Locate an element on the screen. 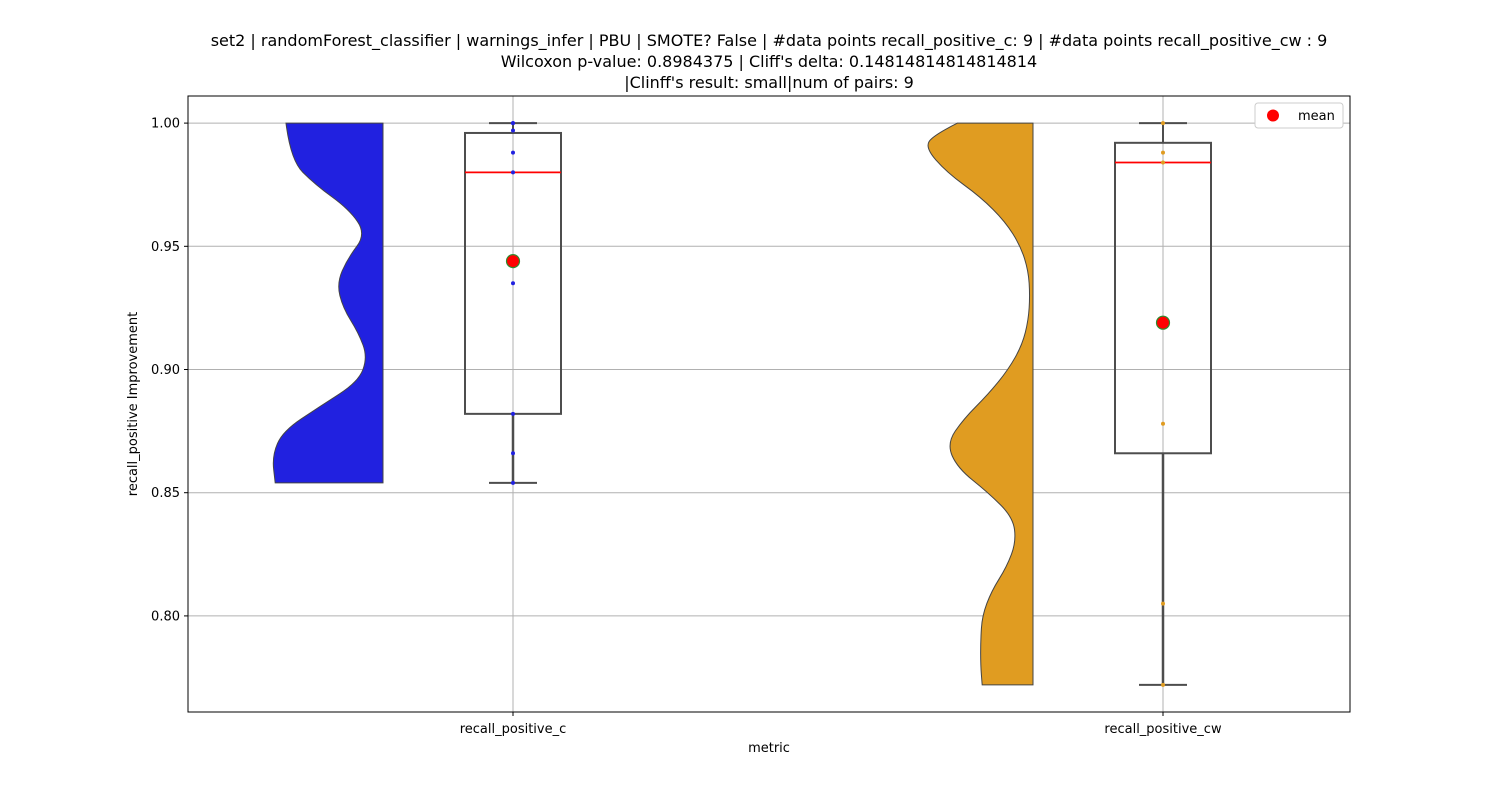 The image size is (1500, 800). y-tick-label: 0.80 is located at coordinates (165, 616).